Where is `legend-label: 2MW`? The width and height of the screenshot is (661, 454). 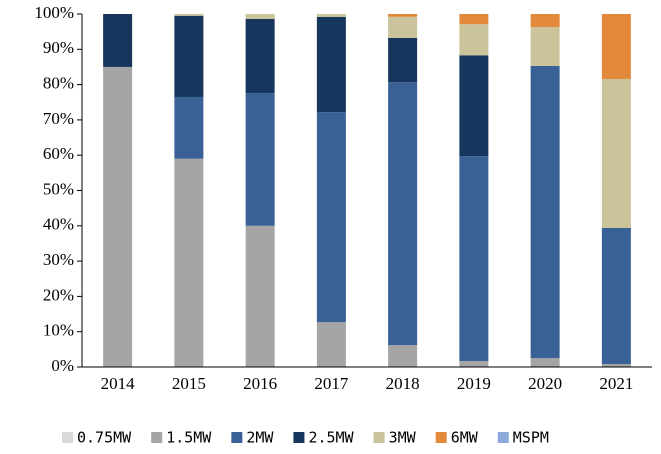
legend-label: 2MW is located at coordinates (260, 438).